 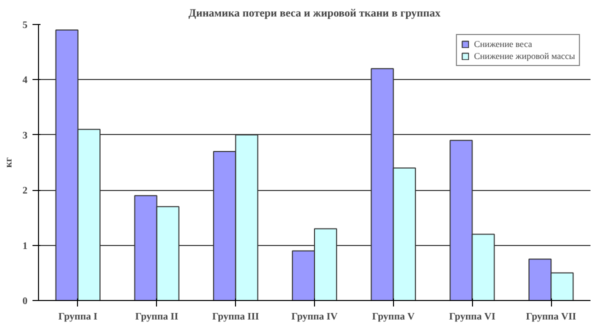 What do you see at coordinates (78, 317) in the screenshot?
I see `x-tick-label: Группа I` at bounding box center [78, 317].